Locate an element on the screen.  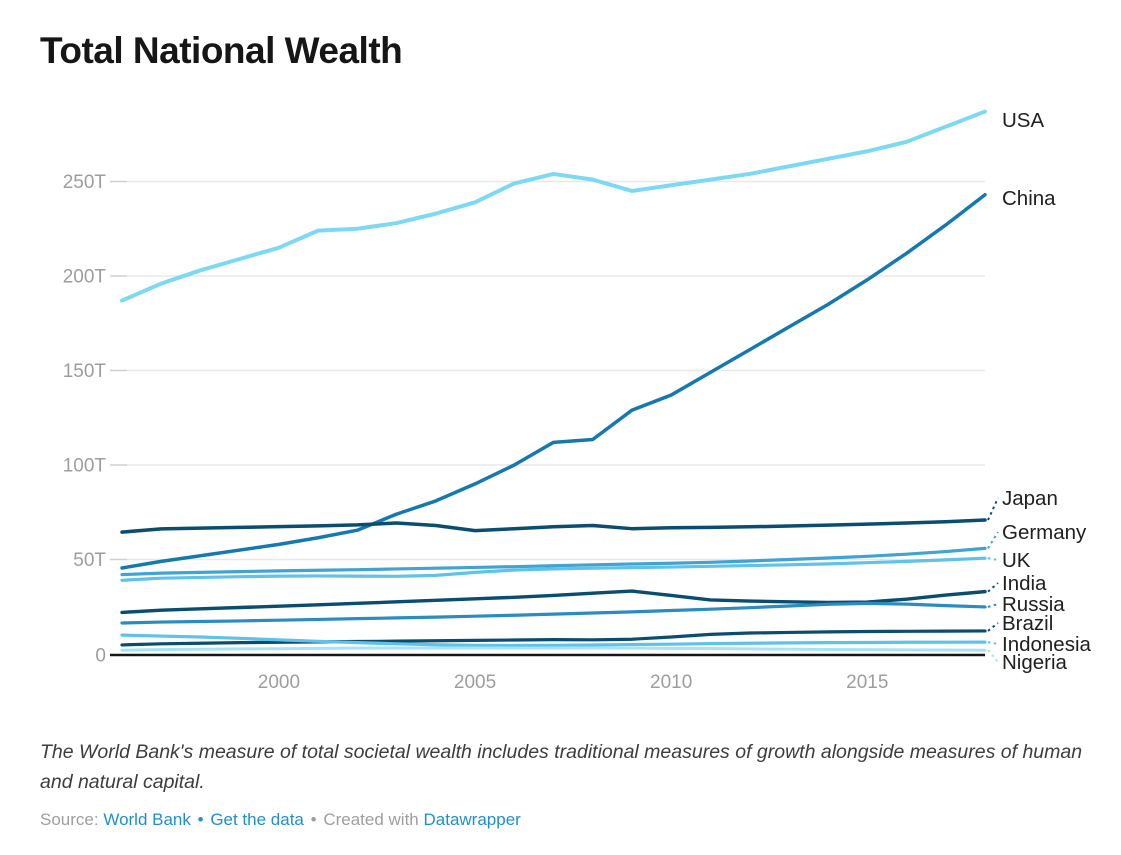
series-line-brazil is located at coordinates (553, 638).